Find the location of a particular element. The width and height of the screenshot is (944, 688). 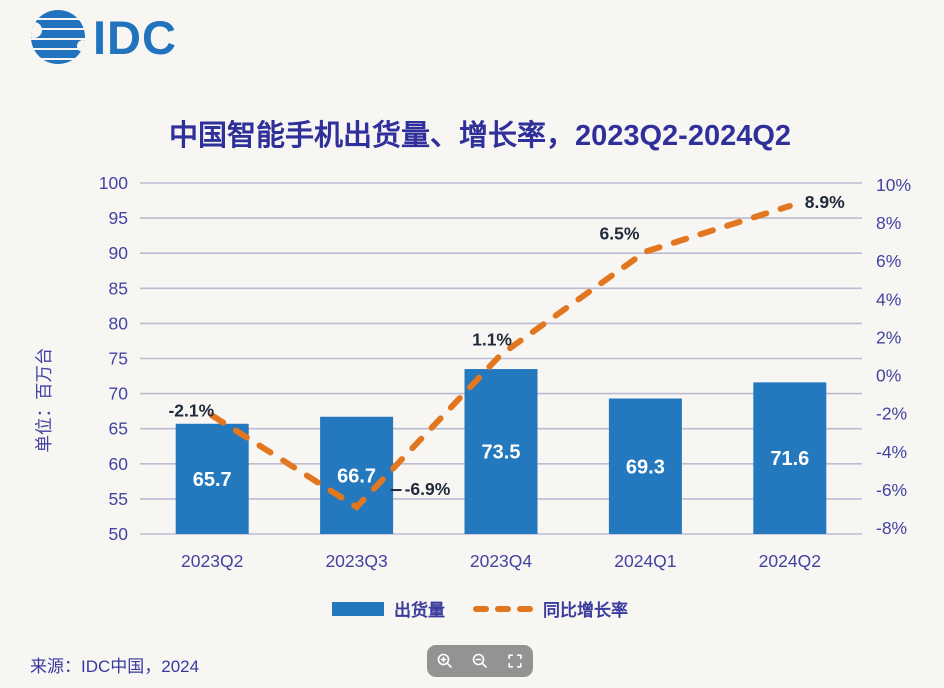

bar-2023Q3 is located at coordinates (357, 475).